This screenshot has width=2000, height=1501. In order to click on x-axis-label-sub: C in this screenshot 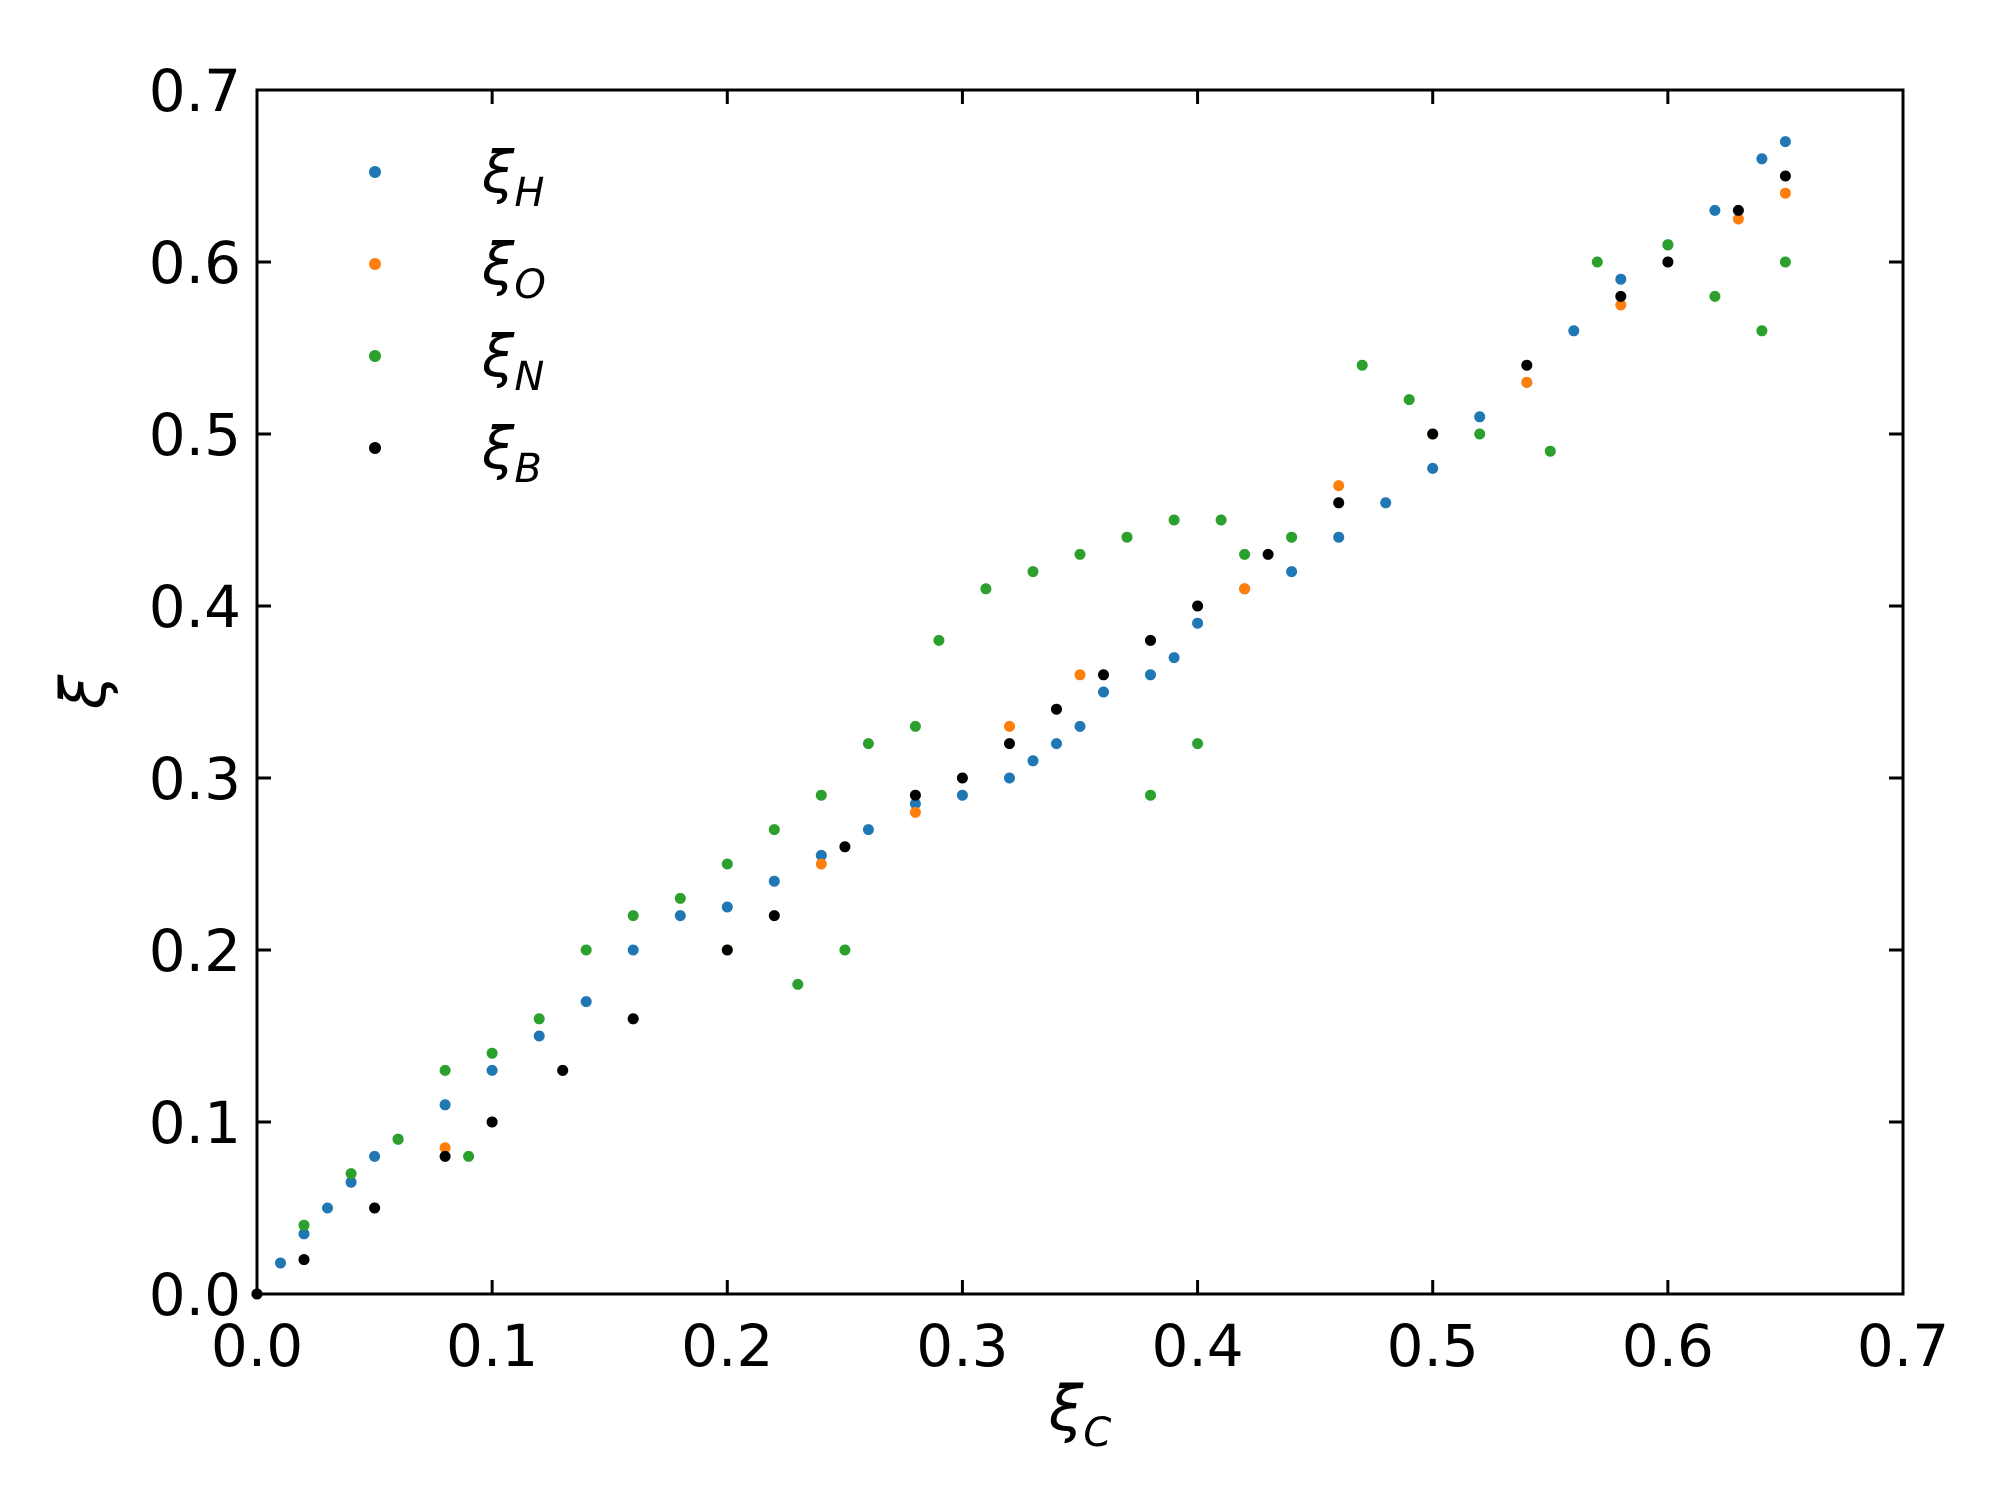, I will do `click(1097, 1433)`.